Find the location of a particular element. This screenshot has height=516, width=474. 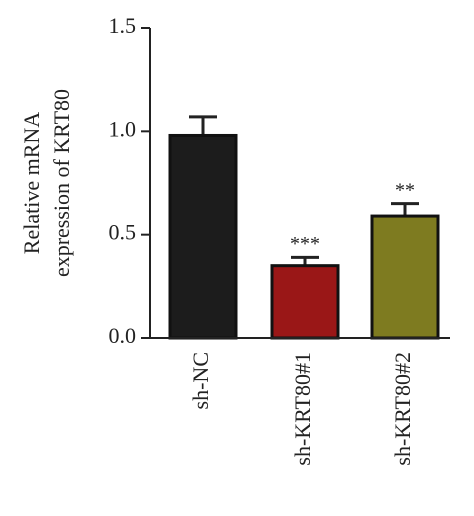

y-axis-label: expression of KRT80 is located at coordinates (61, 183).